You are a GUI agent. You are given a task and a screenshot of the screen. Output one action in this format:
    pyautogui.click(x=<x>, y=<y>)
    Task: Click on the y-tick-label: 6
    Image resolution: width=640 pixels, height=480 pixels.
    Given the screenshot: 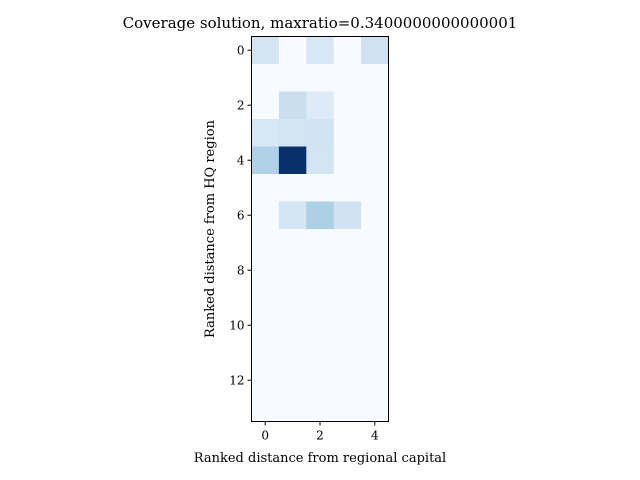 What is the action you would take?
    pyautogui.click(x=241, y=215)
    